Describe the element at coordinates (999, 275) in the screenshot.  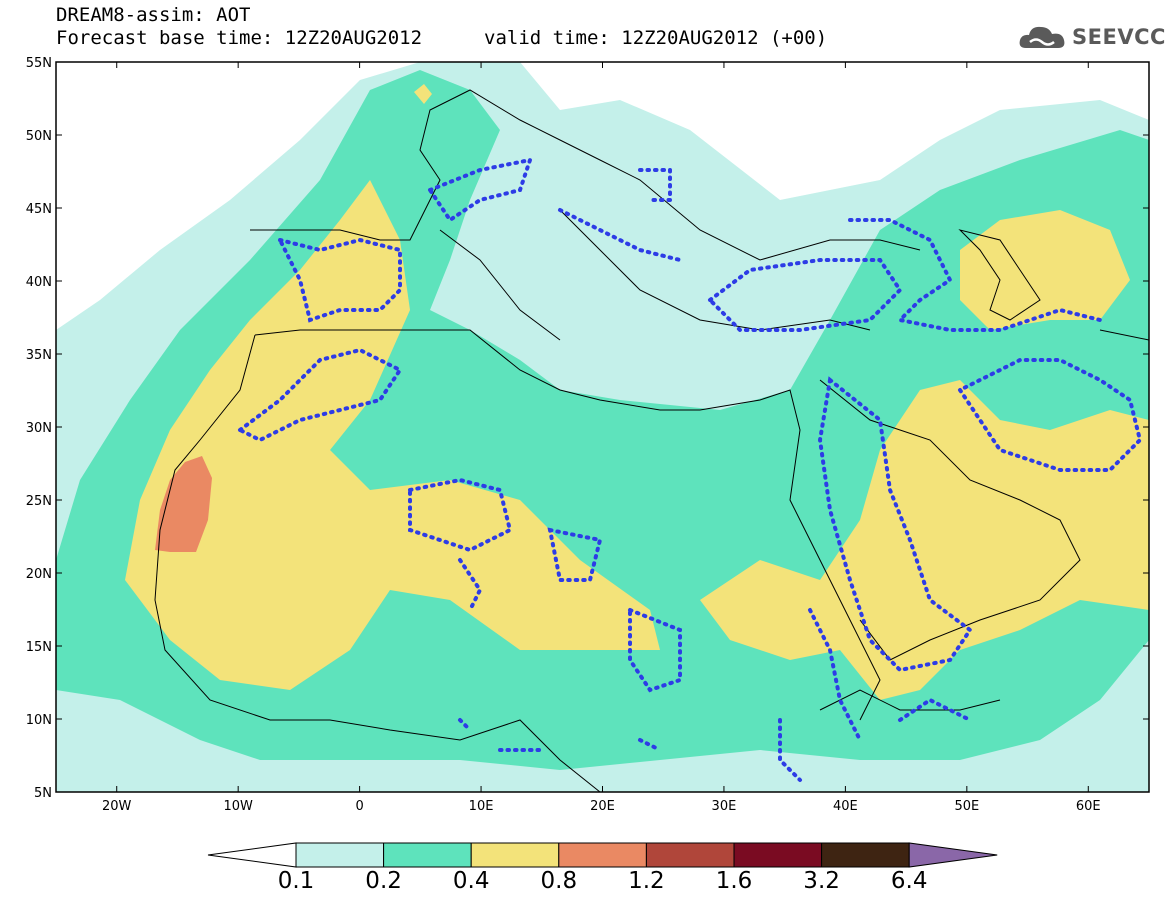
I see `coastline-caspian` at that location.